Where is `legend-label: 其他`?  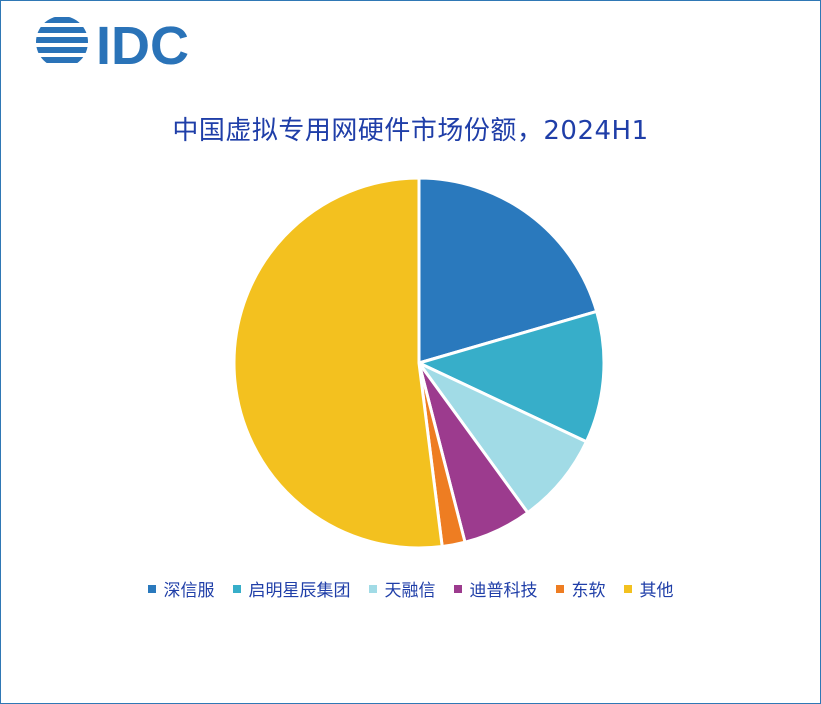
legend-label: 其他 is located at coordinates (656, 591).